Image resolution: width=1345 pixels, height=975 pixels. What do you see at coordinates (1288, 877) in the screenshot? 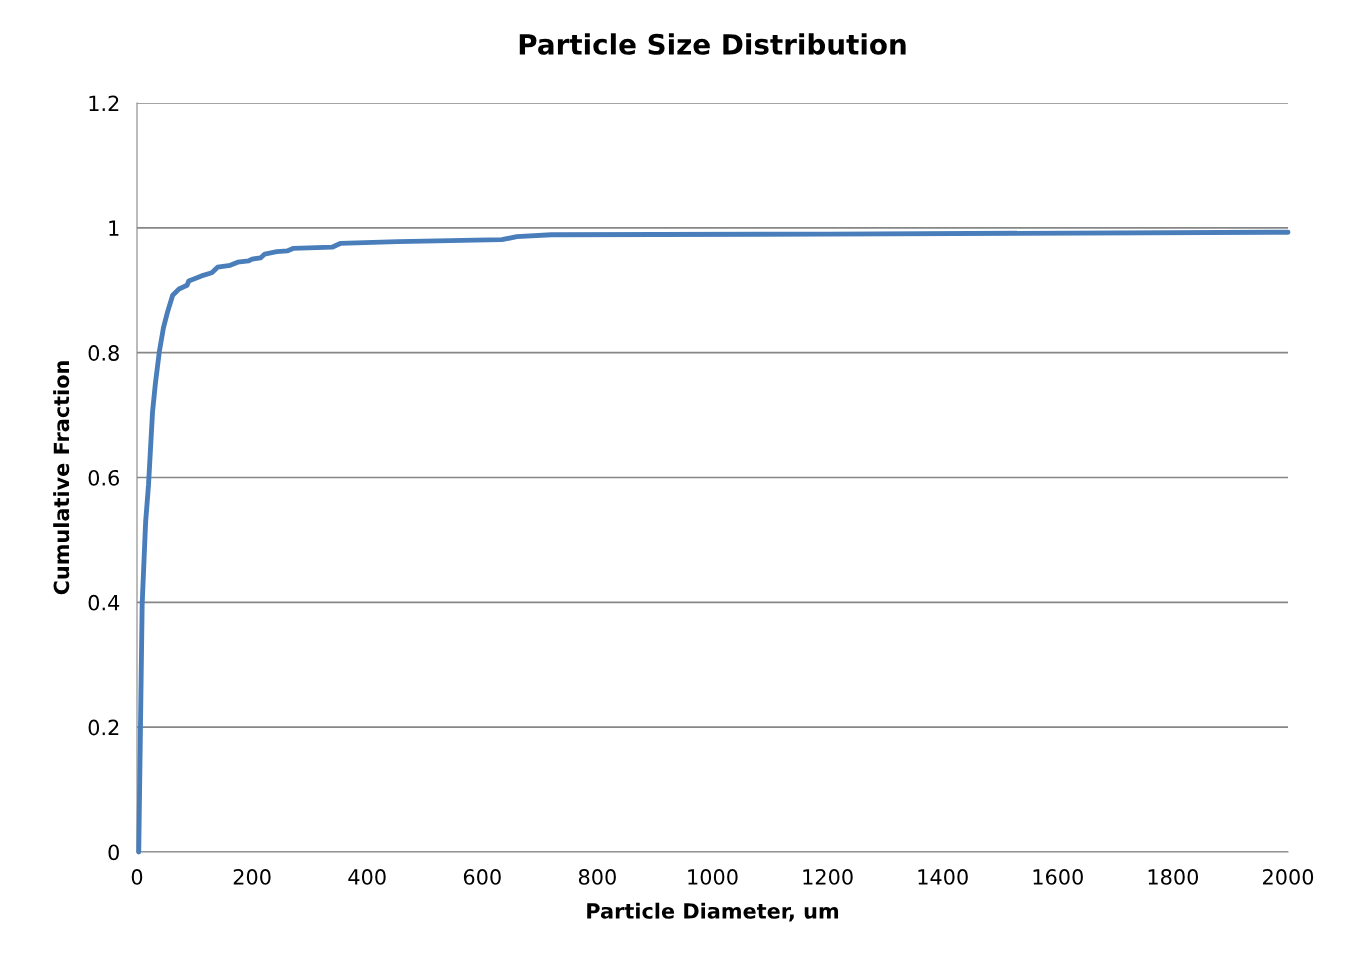
I see `x-tick-label: 2000` at bounding box center [1288, 877].